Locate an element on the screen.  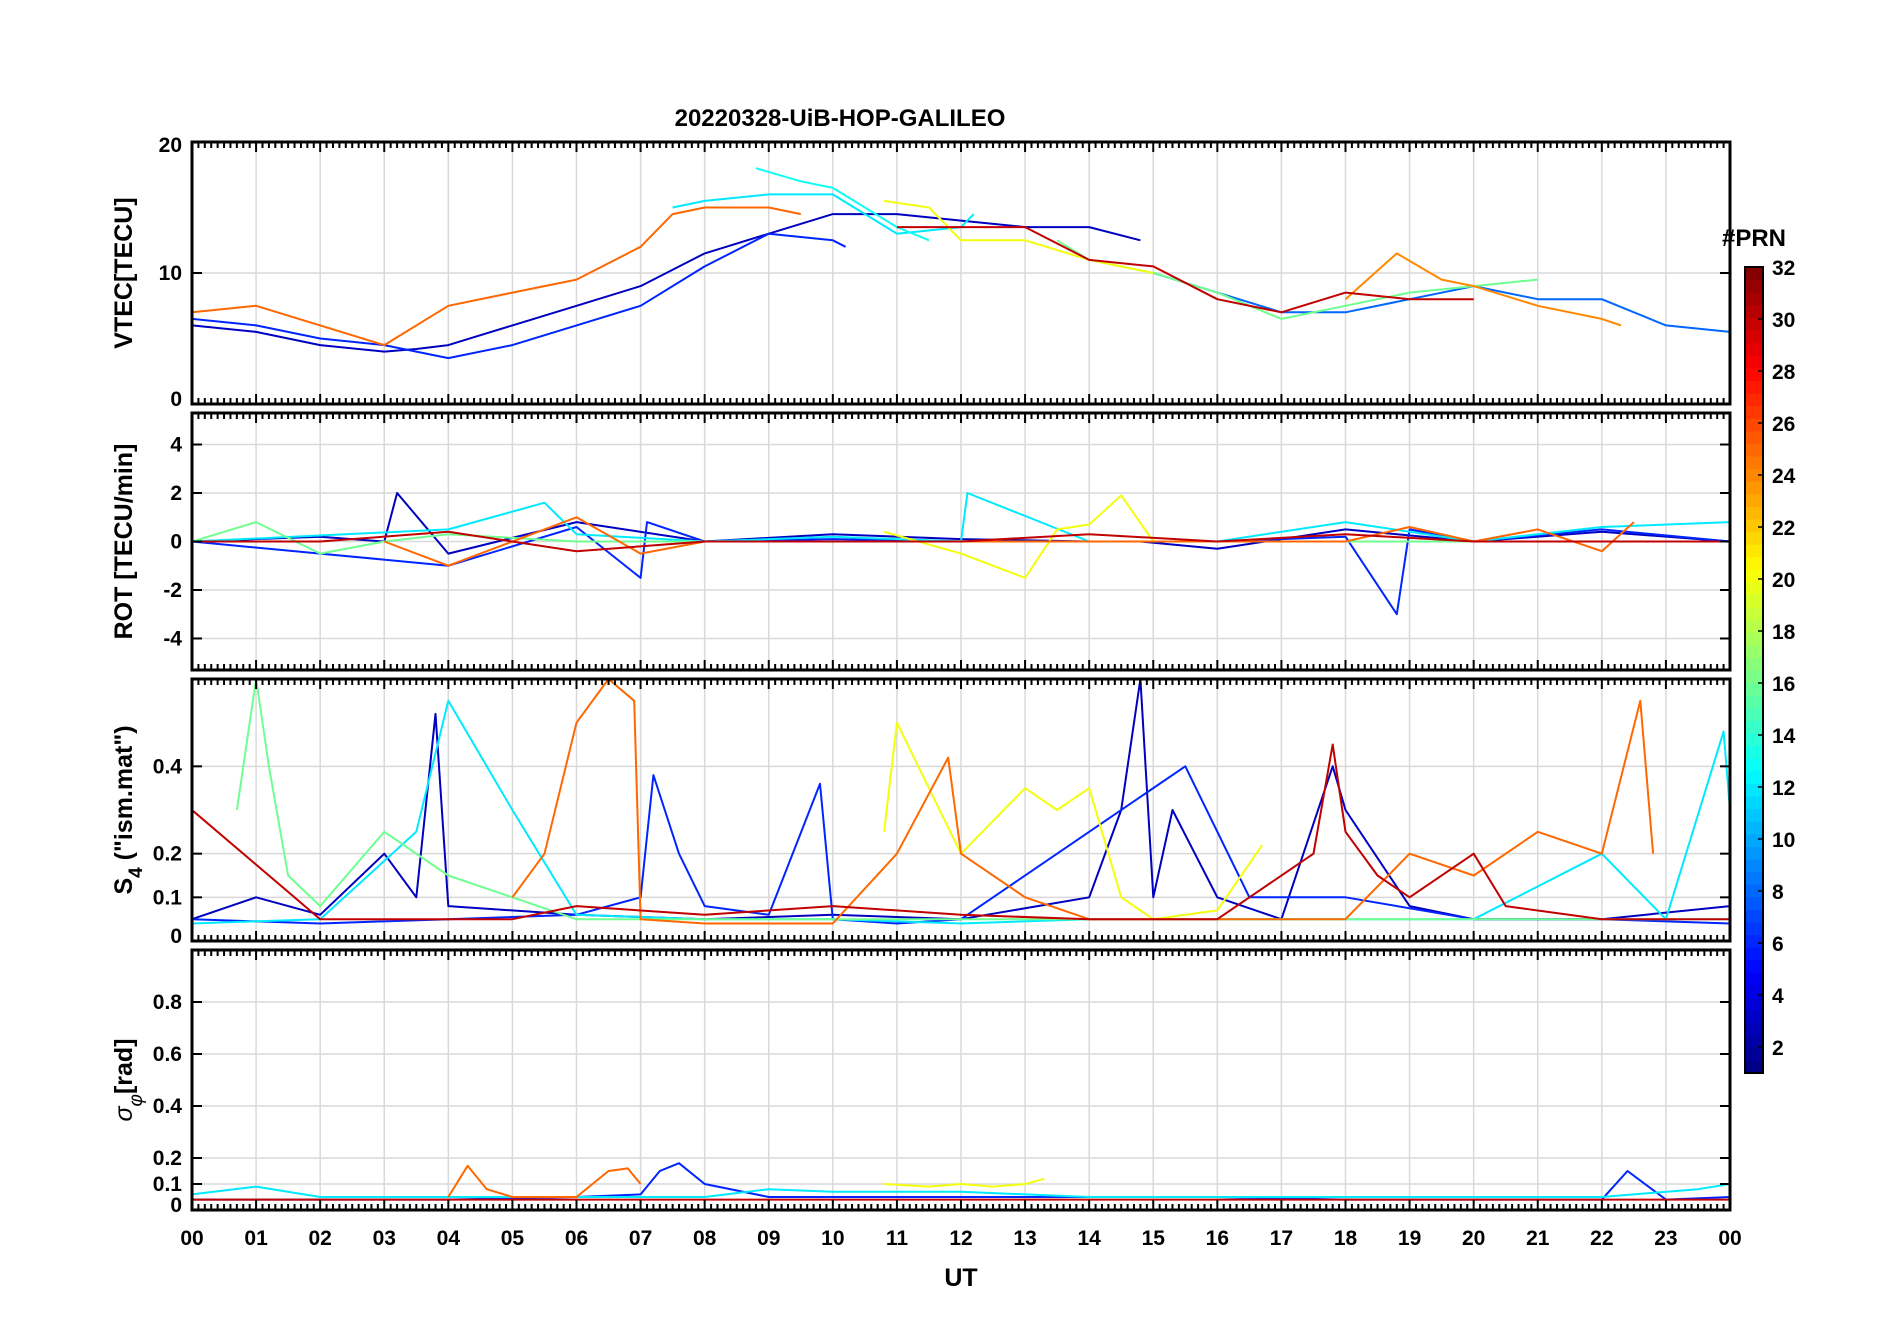
y-tick-label: 2 is located at coordinates (176, 493).